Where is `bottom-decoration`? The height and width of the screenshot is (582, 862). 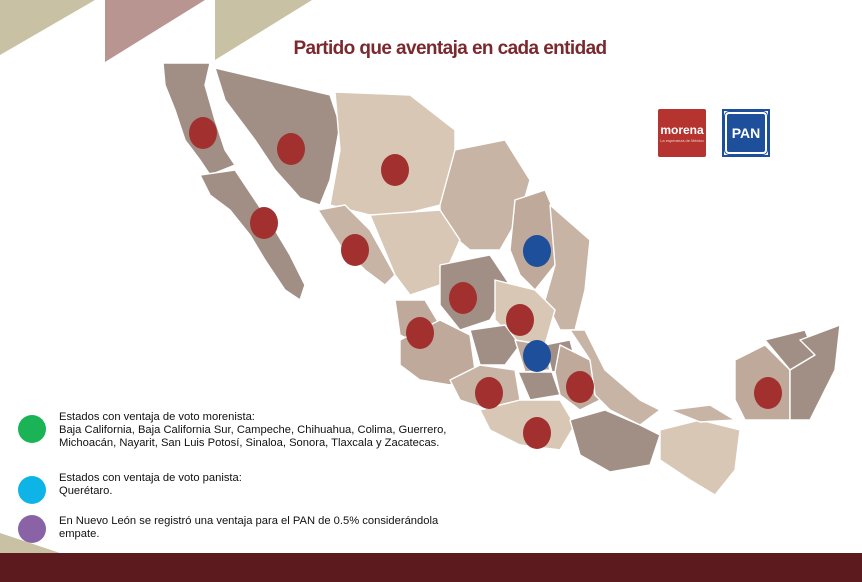
bottom-decoration is located at coordinates (30, 543).